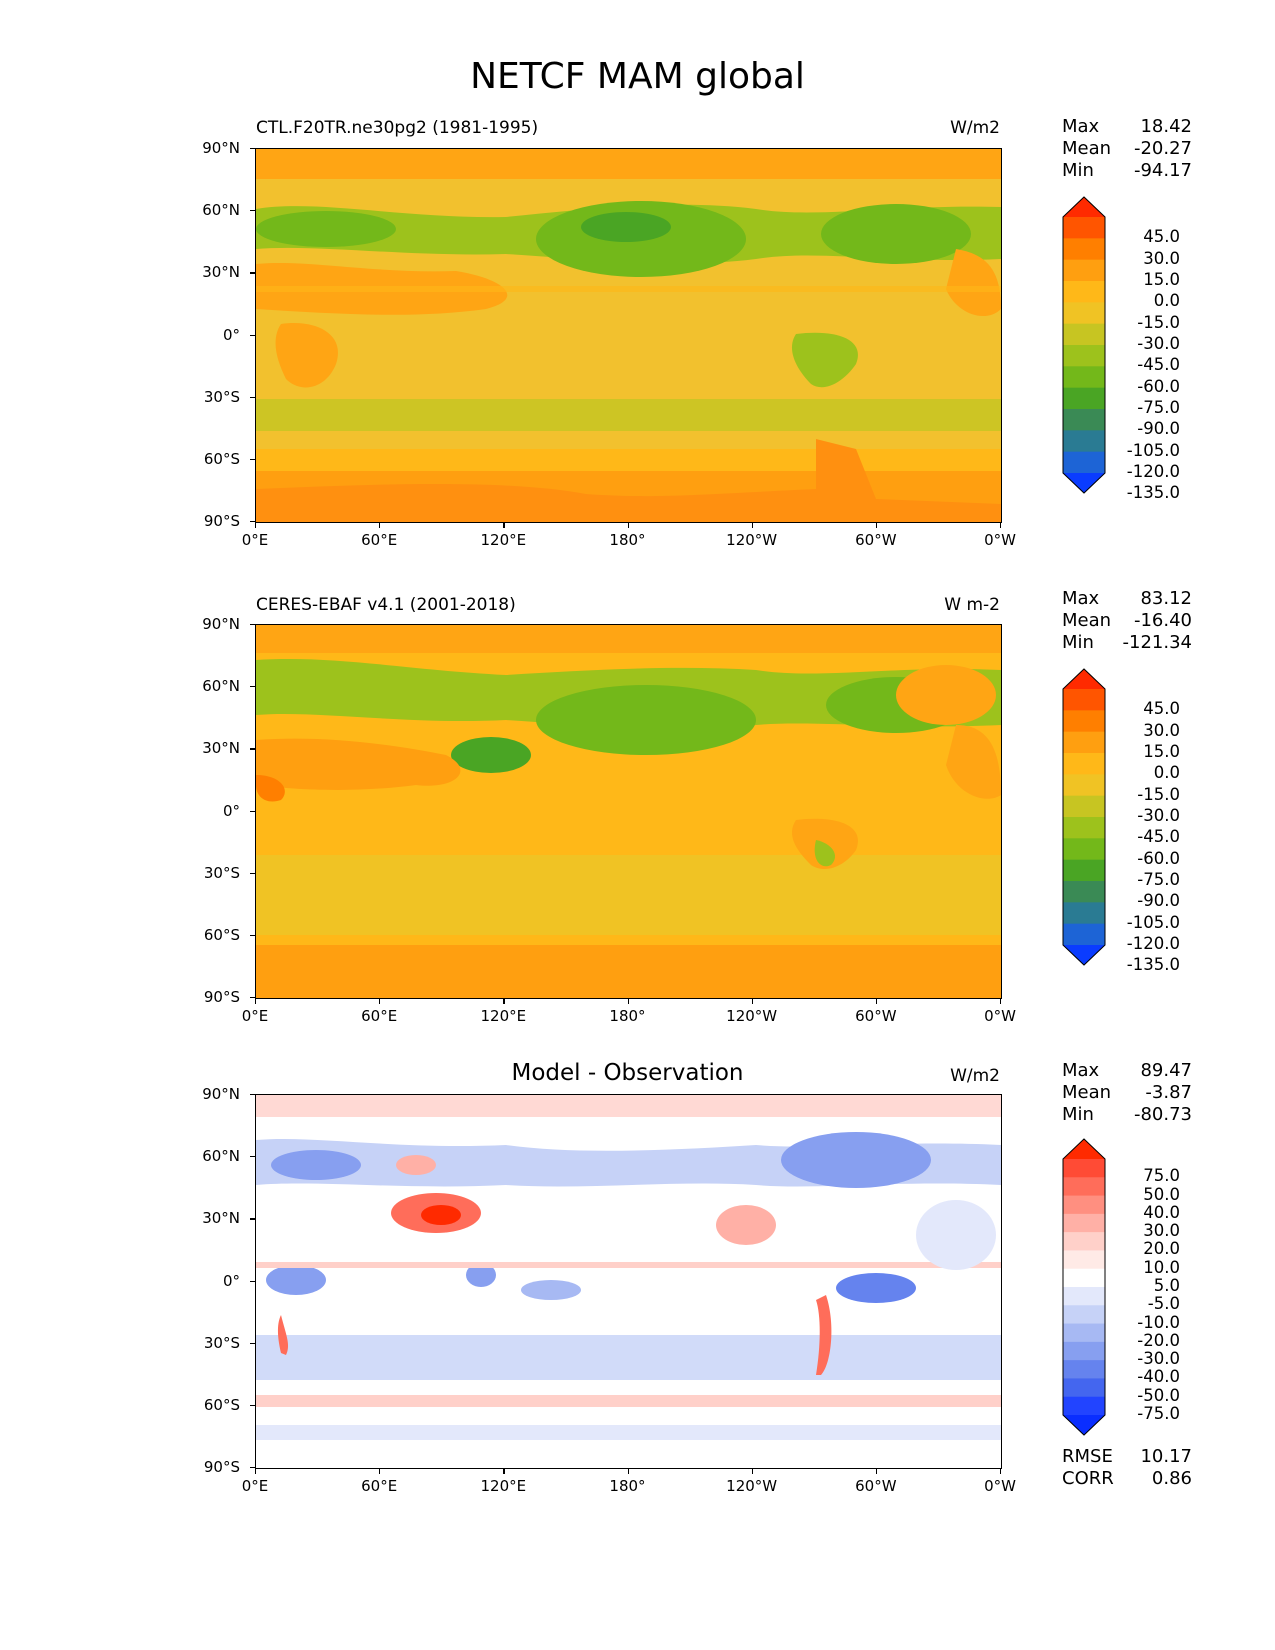  I want to click on colorbar-tick-label: 0.0, so click(1166, 301).